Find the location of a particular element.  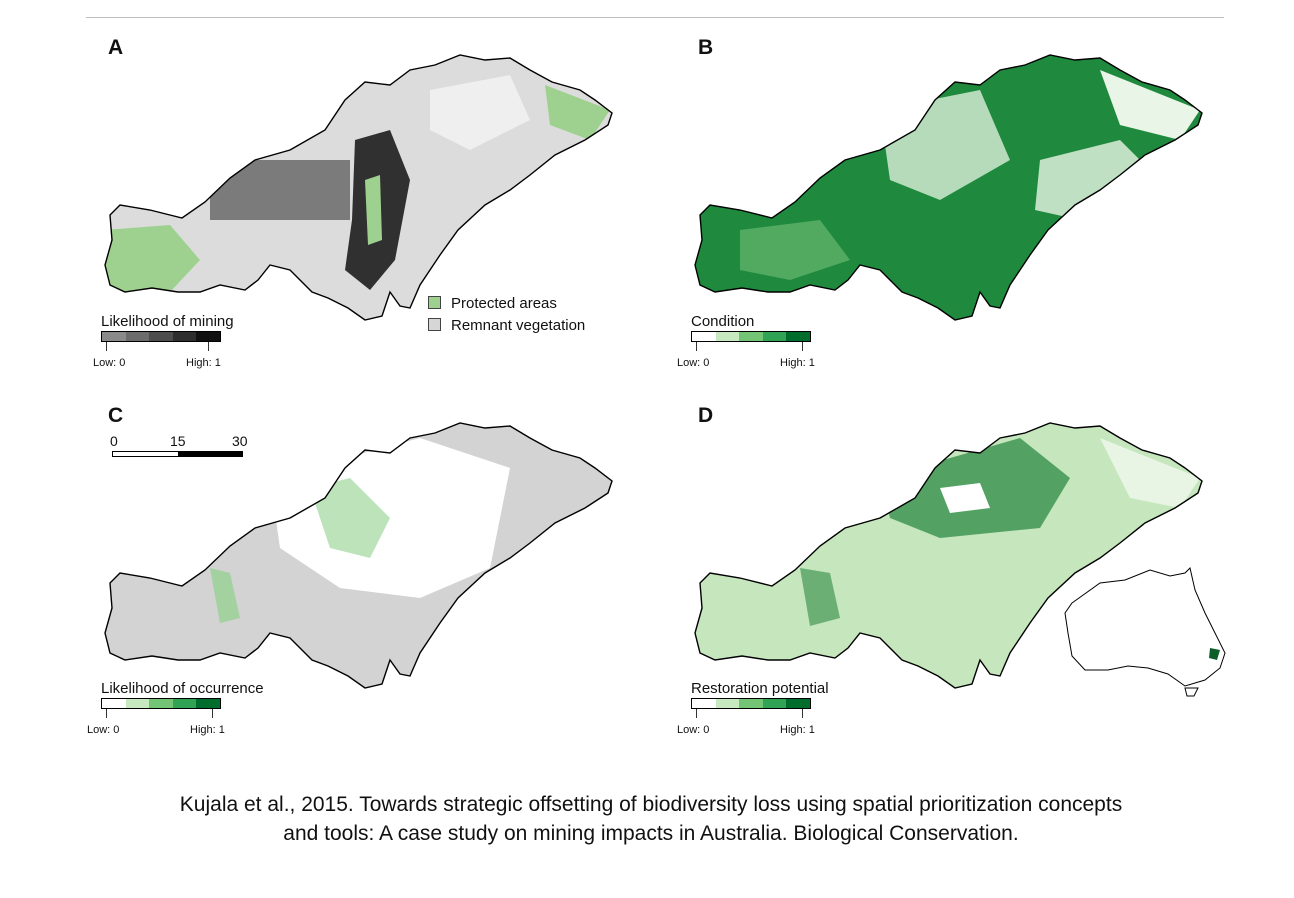

panel-b-outline is located at coordinates (948, 187).